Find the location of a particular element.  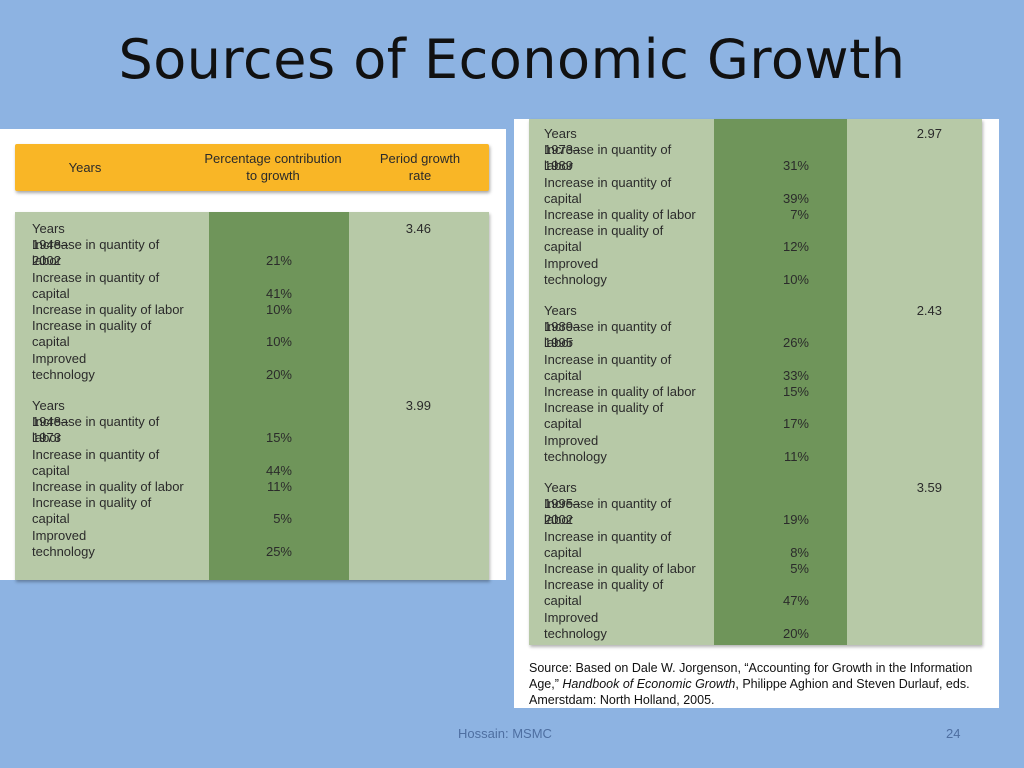

period-growth-rate: 2.97 is located at coordinates (929, 133).